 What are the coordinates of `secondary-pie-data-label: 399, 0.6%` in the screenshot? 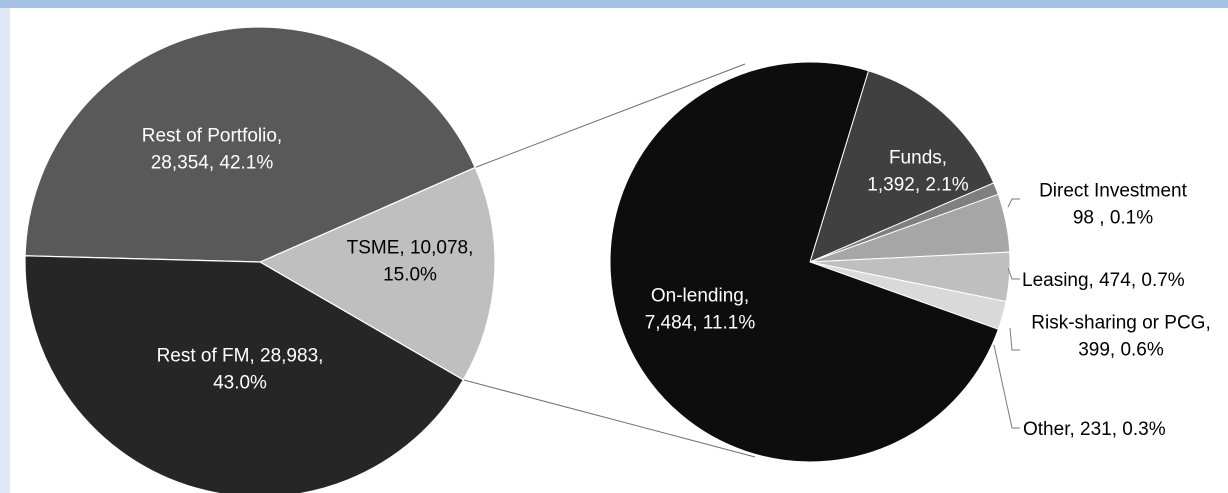 It's located at (1121, 350).